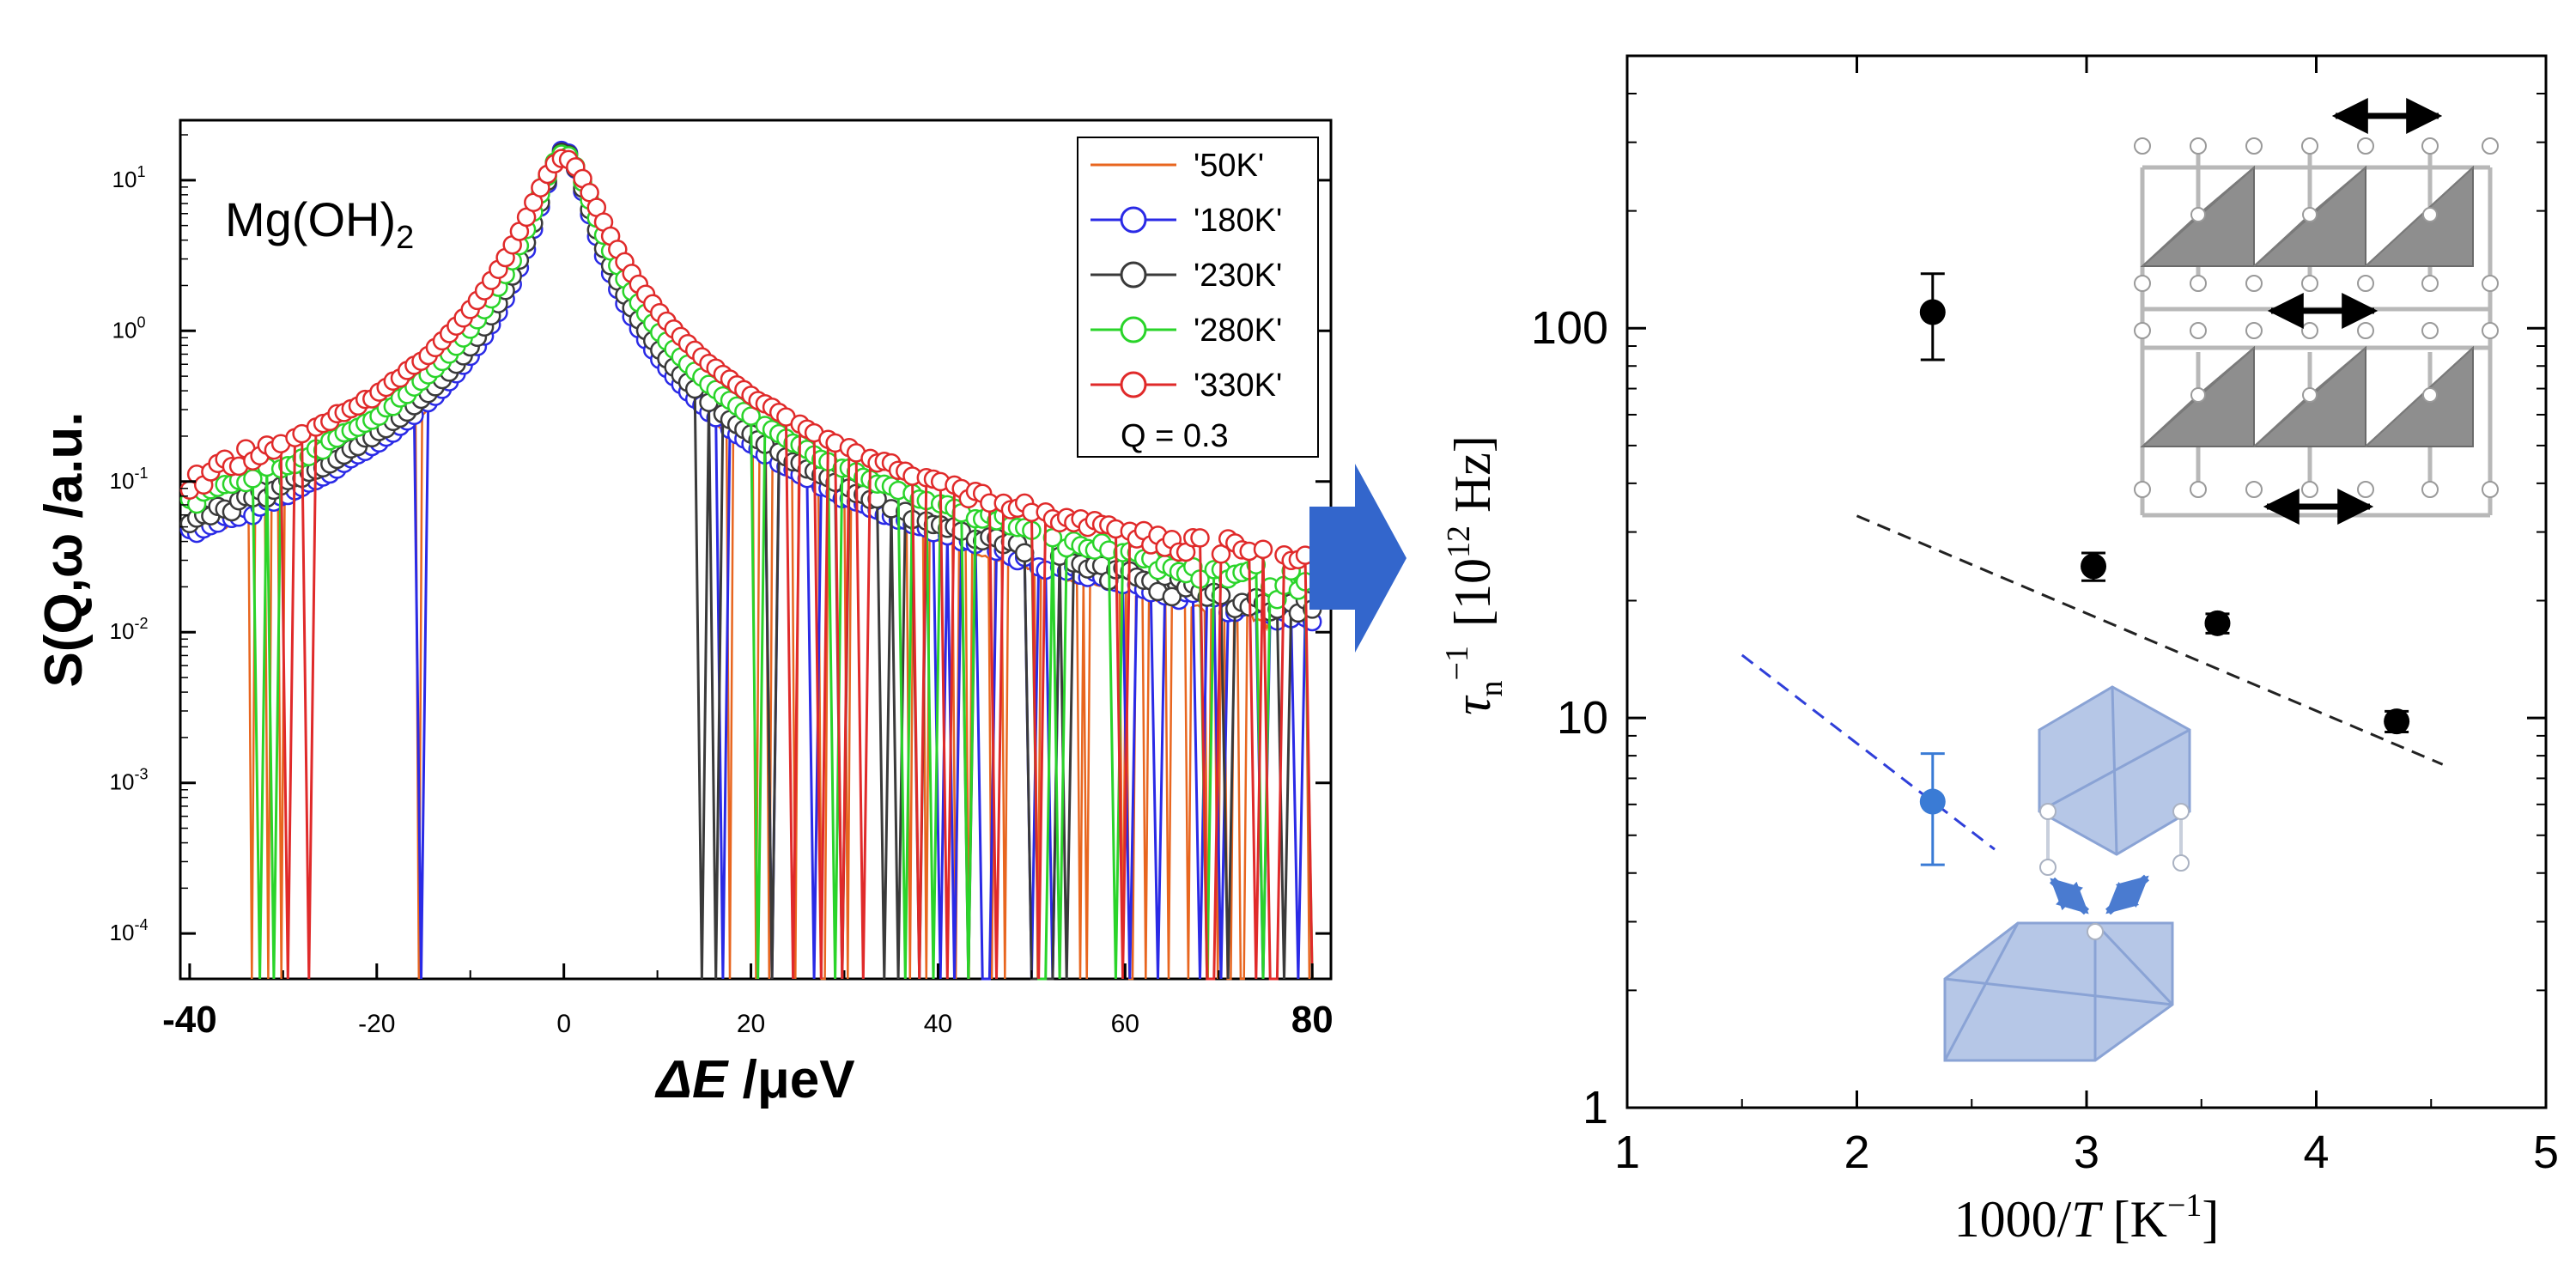 Image resolution: width=2576 pixels, height=1288 pixels. What do you see at coordinates (2317, 312) in the screenshot?
I see `layered-structure-icon` at bounding box center [2317, 312].